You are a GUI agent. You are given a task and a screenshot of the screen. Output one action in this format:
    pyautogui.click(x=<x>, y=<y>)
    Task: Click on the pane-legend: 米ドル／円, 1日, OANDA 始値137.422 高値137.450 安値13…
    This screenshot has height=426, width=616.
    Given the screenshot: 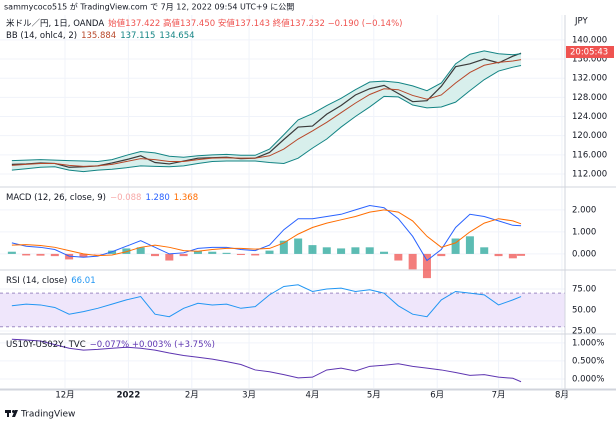 What is the action you would take?
    pyautogui.click(x=204, y=23)
    